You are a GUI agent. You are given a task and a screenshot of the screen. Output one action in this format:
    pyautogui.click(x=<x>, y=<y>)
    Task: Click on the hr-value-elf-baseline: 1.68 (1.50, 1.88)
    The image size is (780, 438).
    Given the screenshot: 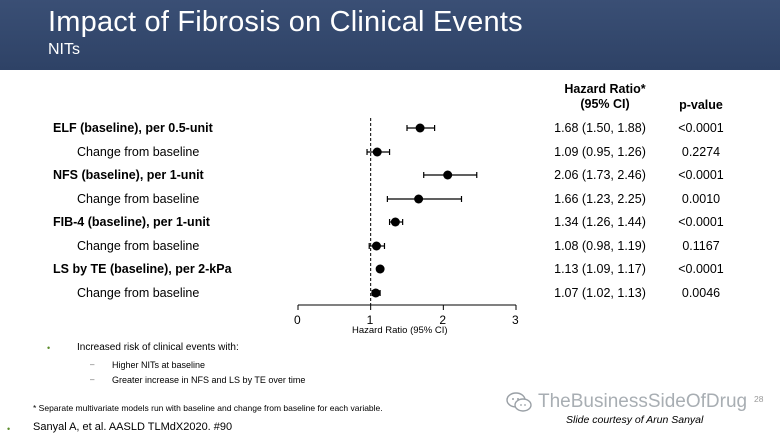 What is the action you would take?
    pyautogui.click(x=600, y=128)
    